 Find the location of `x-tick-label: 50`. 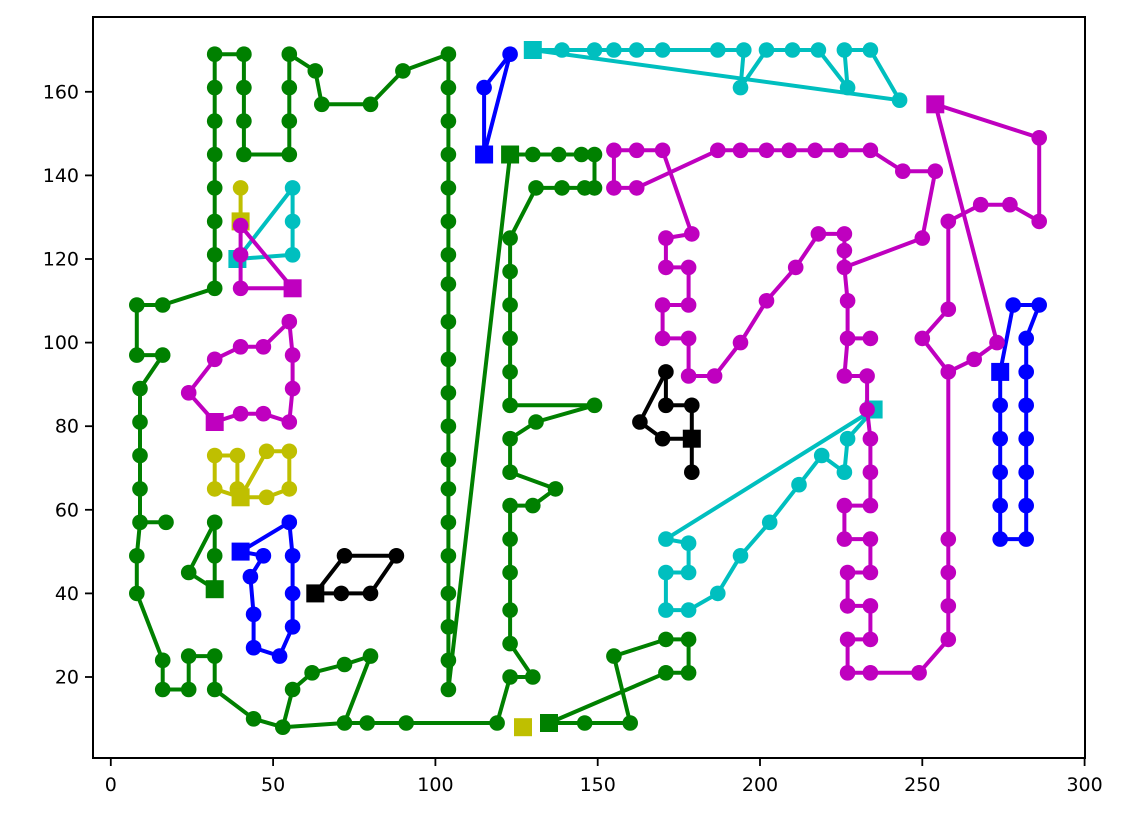

x-tick-label: 50 is located at coordinates (273, 785).